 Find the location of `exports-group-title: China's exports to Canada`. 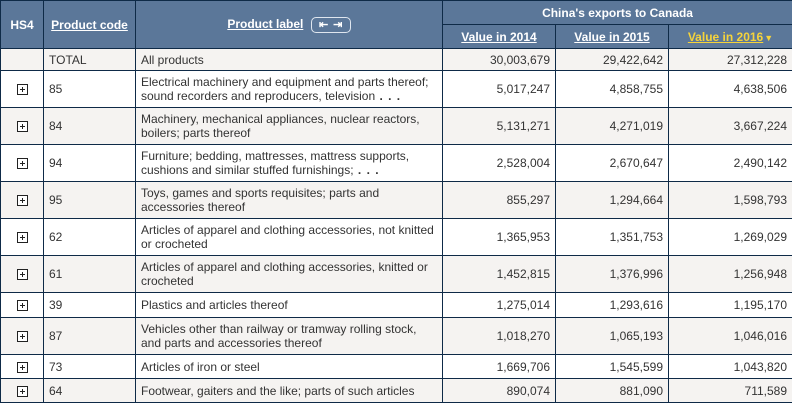

exports-group-title: China's exports to Canada is located at coordinates (617, 12).